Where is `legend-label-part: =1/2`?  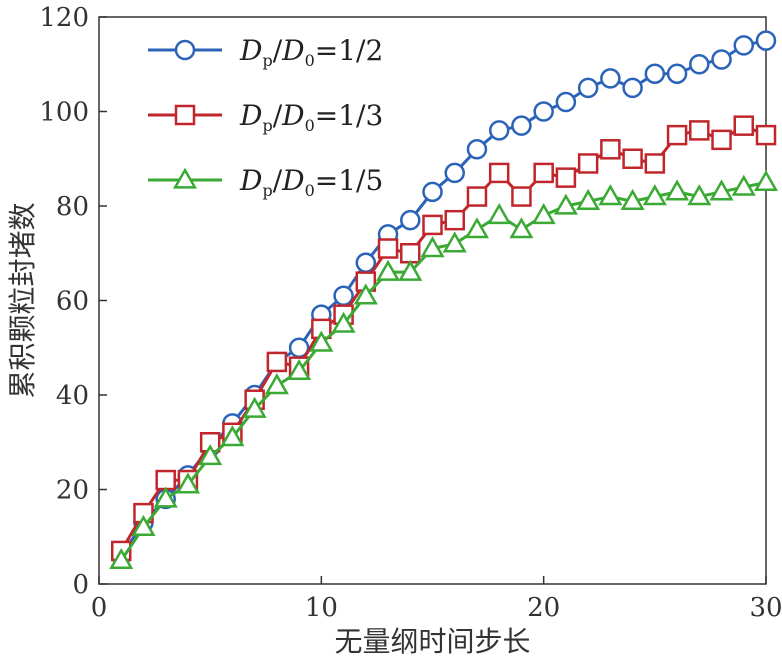
legend-label-part: =1/2 is located at coordinates (349, 50).